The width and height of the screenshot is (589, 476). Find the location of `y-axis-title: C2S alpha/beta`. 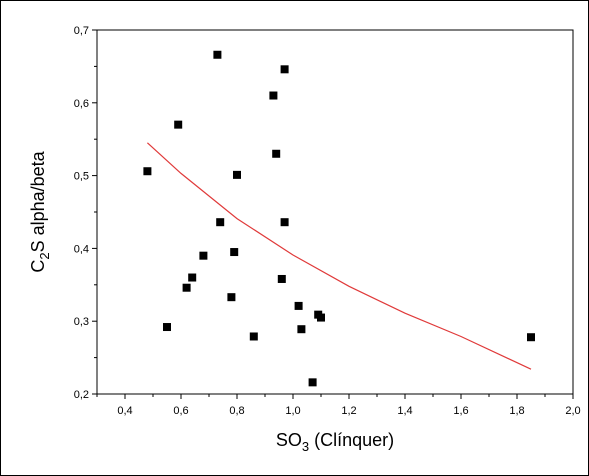

y-axis-title: C2S alpha/beta is located at coordinates (40, 211).